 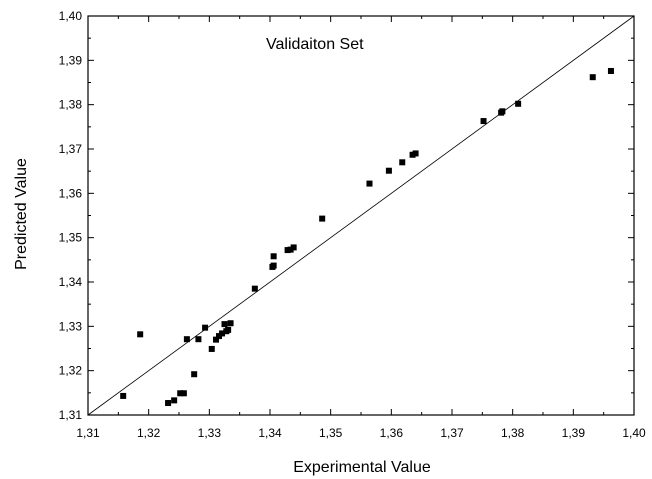 I want to click on x-tick-label: 1,35, so click(x=331, y=433).